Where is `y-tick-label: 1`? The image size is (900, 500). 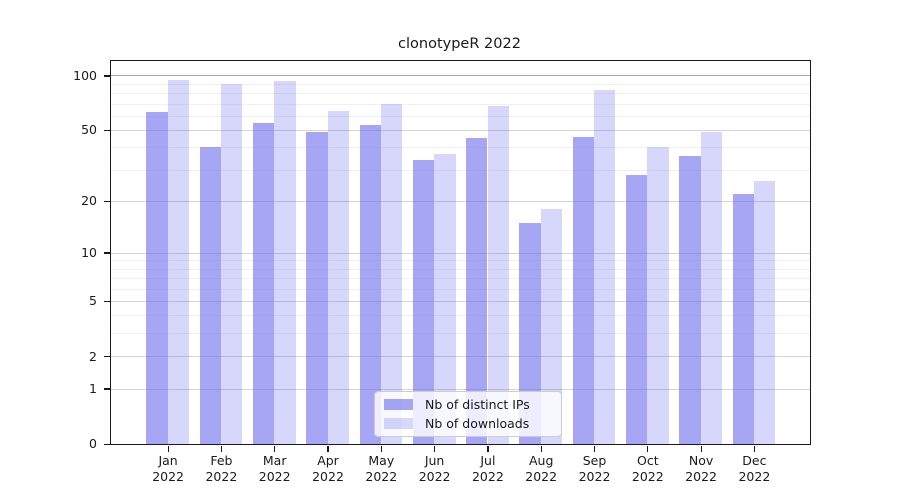 y-tick-label: 1 is located at coordinates (93, 389).